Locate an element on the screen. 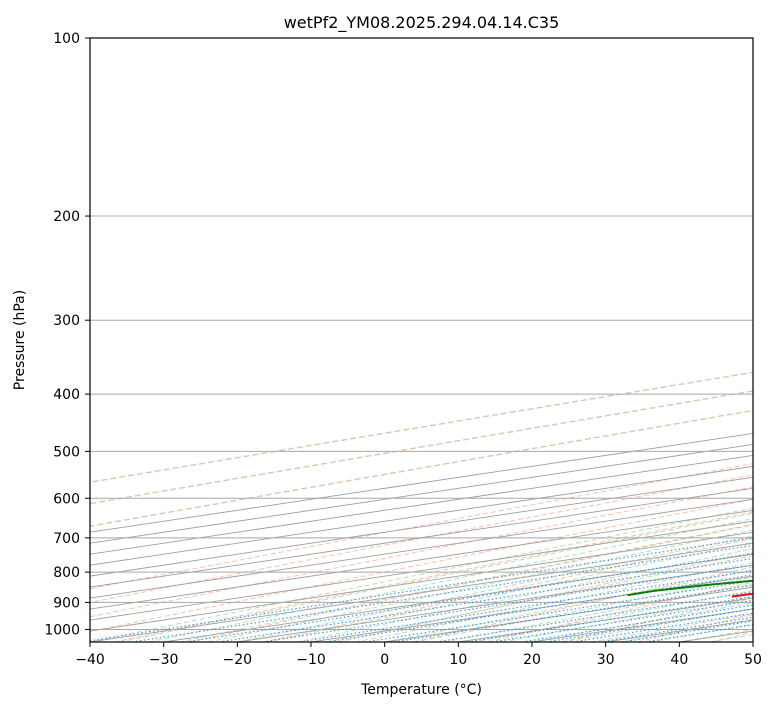  x-tick-label: −10 is located at coordinates (311, 660).